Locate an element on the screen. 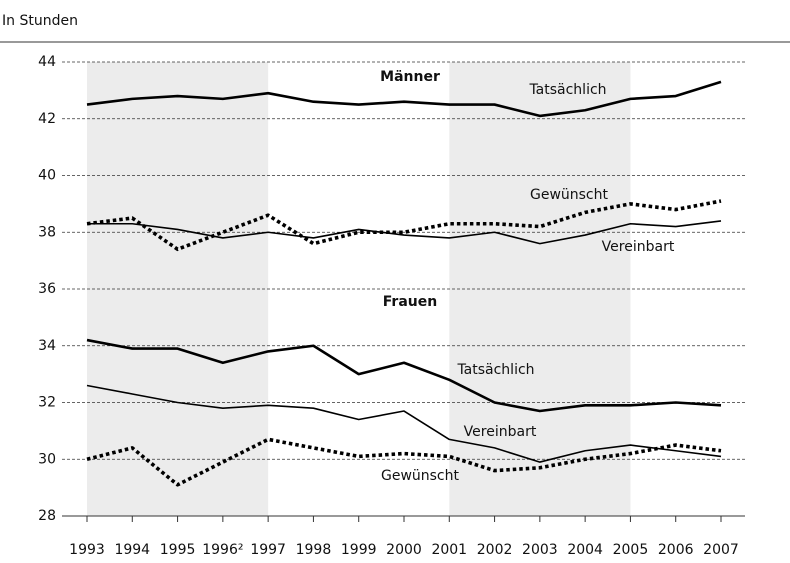 The width and height of the screenshot is (790, 563). x-tick-label: 1997 is located at coordinates (268, 550).